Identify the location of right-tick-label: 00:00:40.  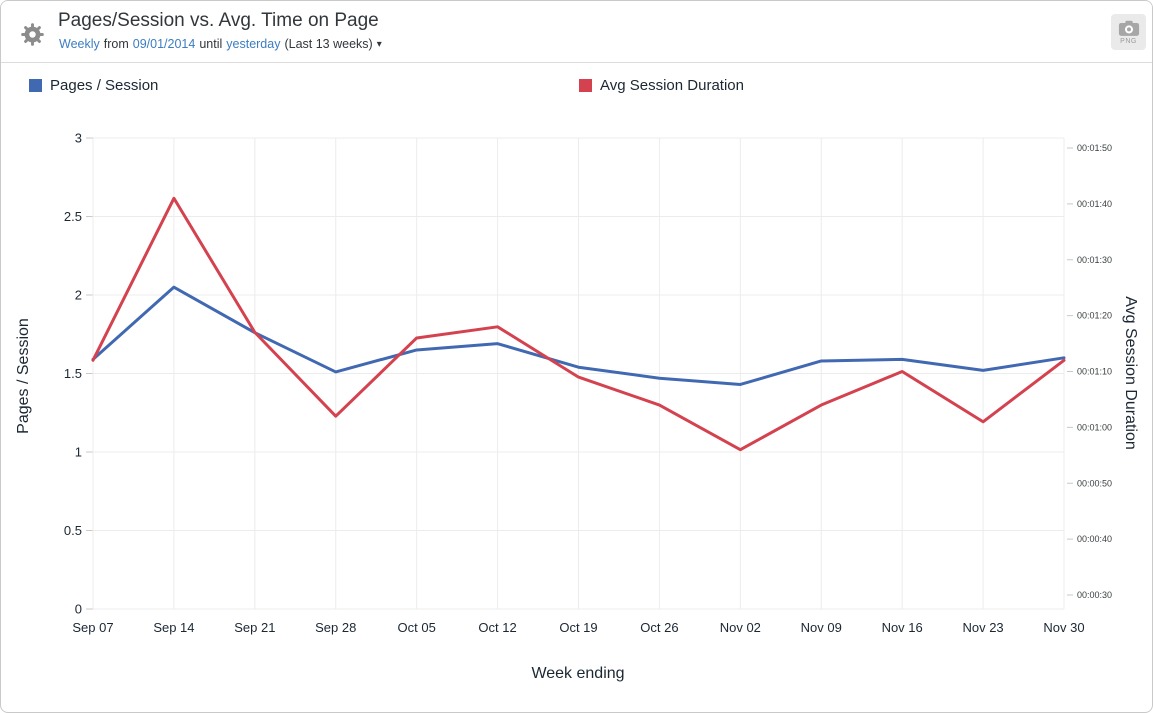
(1094, 539).